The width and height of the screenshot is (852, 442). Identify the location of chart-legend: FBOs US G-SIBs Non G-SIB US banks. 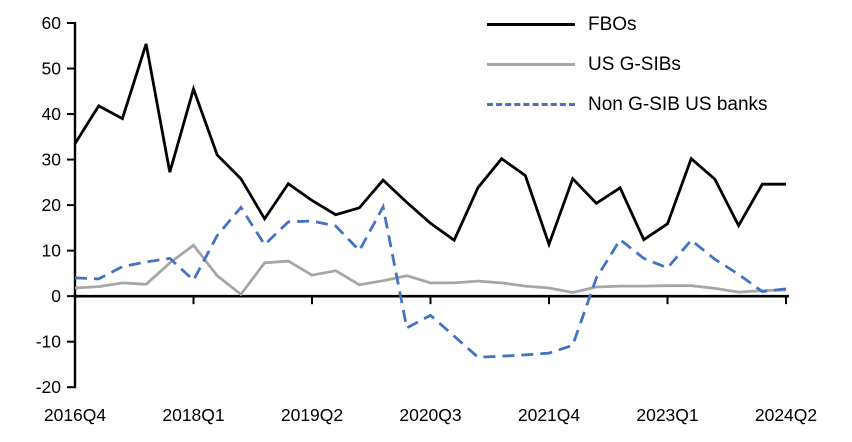
(627, 64).